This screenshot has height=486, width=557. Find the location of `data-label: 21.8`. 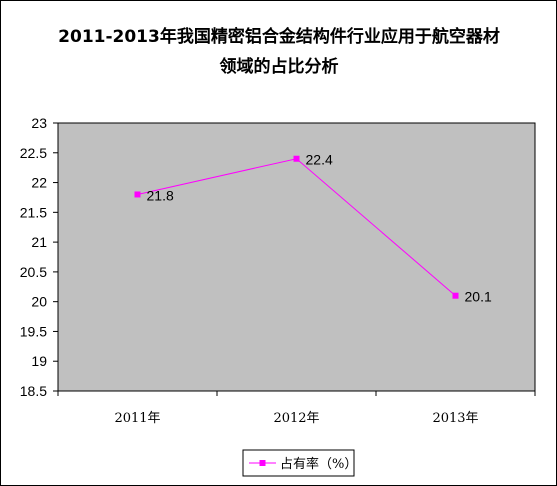

data-label: 21.8 is located at coordinates (160, 195).